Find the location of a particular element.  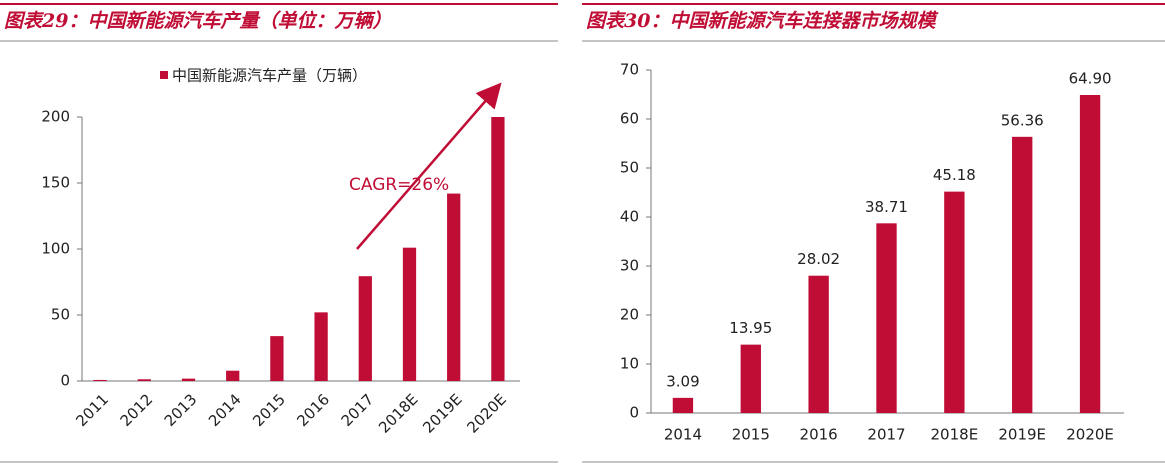

y-tick-label: 150 is located at coordinates (55, 183).